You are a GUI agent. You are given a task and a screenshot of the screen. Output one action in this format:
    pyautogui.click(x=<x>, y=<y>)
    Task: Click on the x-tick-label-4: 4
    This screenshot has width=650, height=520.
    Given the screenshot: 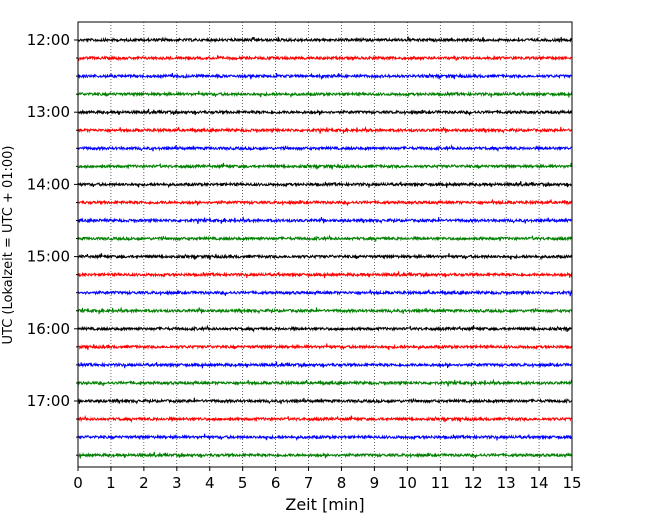 What is the action you would take?
    pyautogui.click(x=210, y=483)
    